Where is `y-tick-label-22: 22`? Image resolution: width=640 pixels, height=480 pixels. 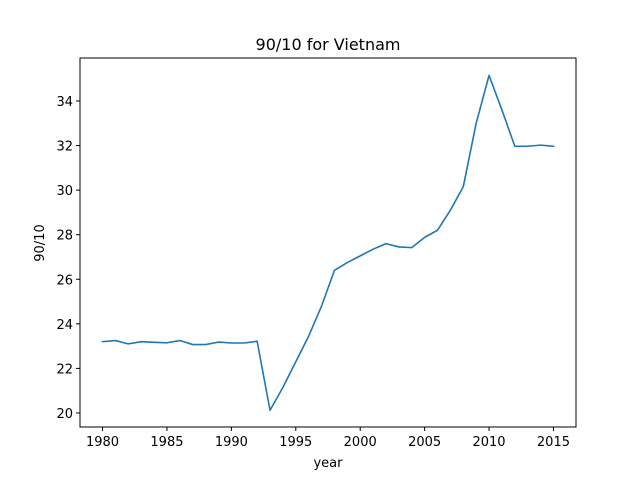
y-tick-label-22: 22 is located at coordinates (64, 369).